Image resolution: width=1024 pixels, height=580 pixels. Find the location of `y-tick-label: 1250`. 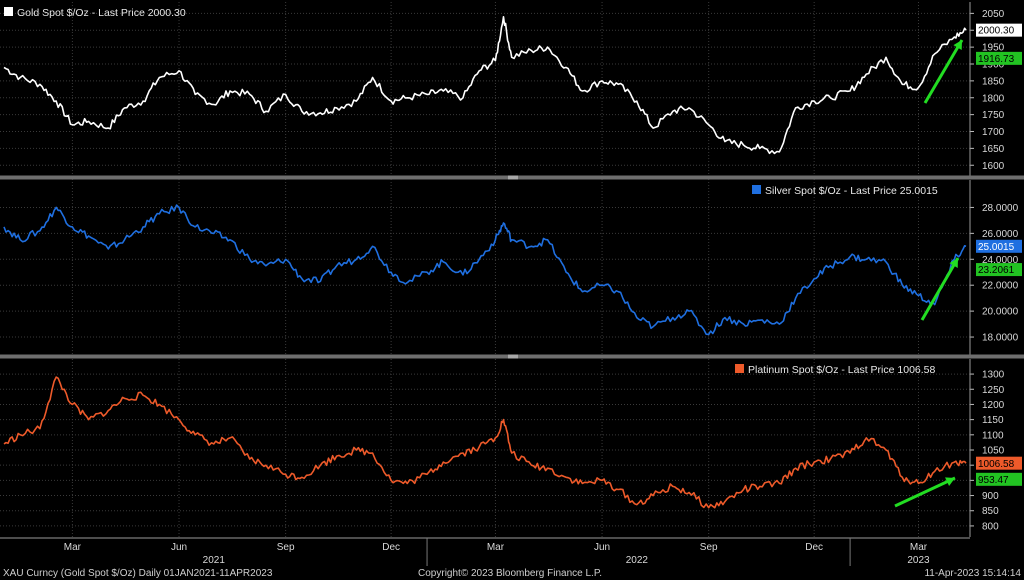

y-tick-label: 1250 is located at coordinates (993, 390).